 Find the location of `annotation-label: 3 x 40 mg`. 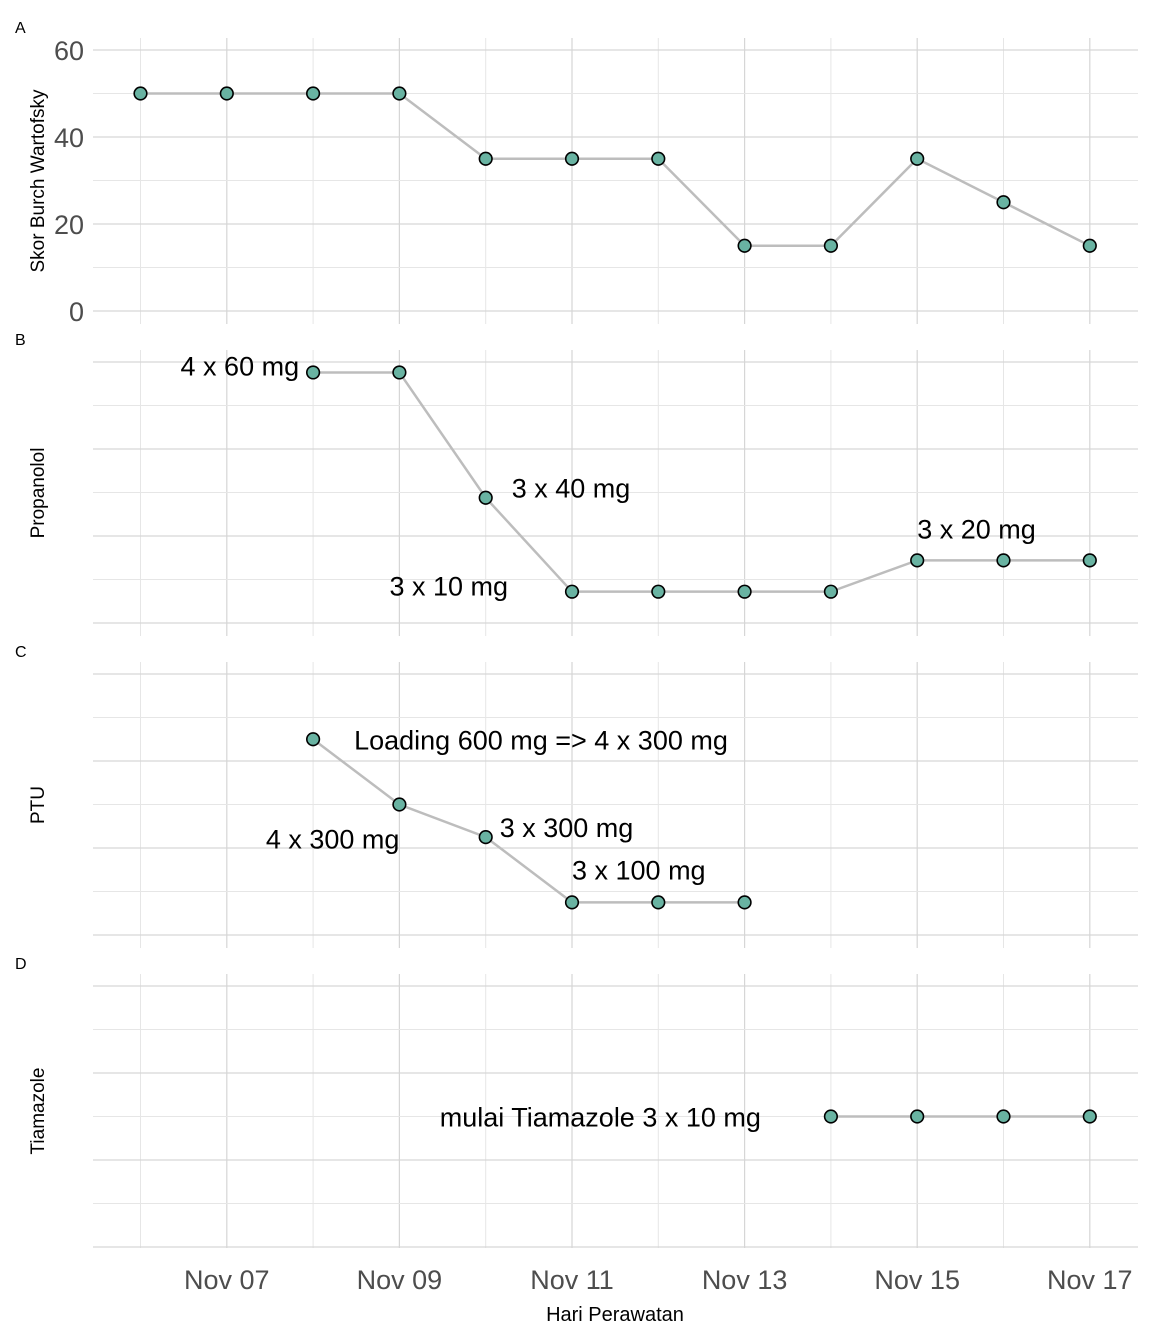

annotation-label: 3 x 40 mg is located at coordinates (571, 489).